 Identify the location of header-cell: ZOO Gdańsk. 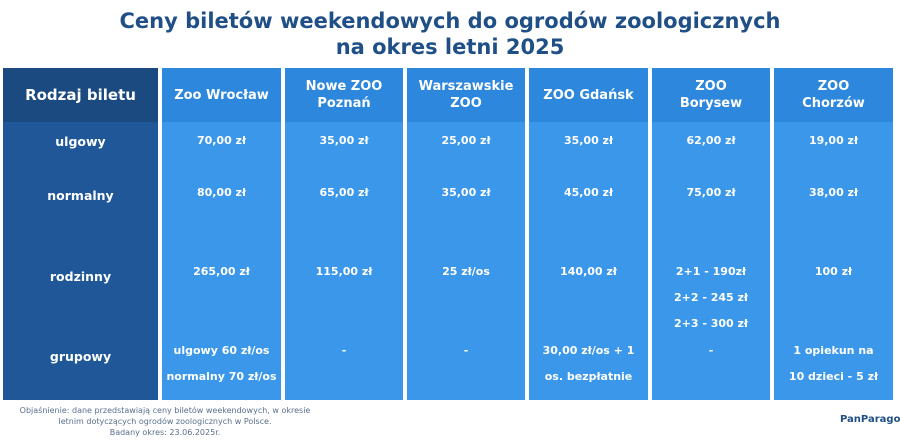
(588, 95).